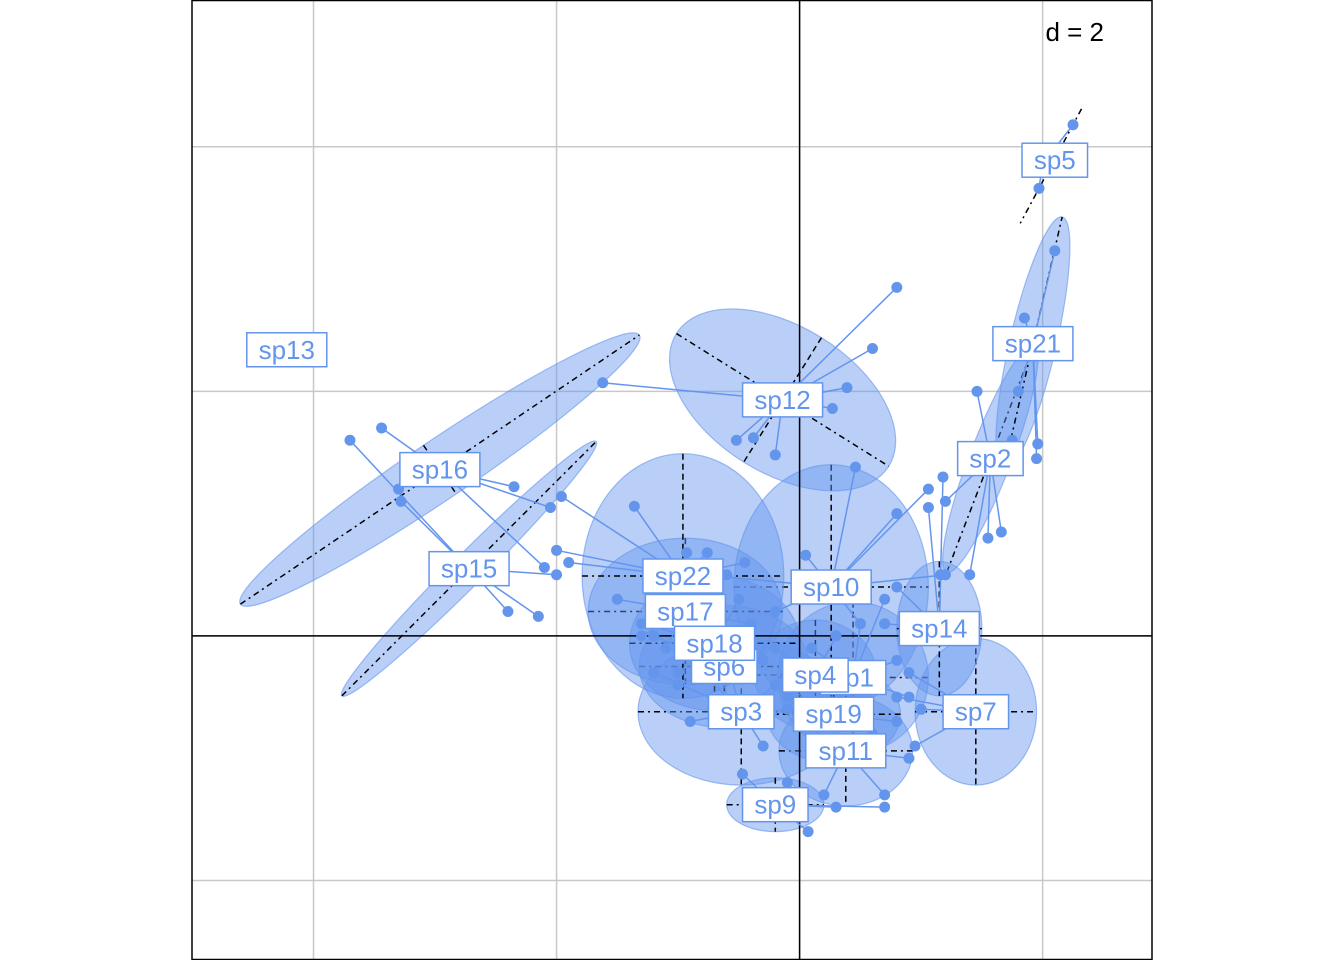  Describe the element at coordinates (1055, 160) in the screenshot. I see `sp5-label: sp5` at that location.